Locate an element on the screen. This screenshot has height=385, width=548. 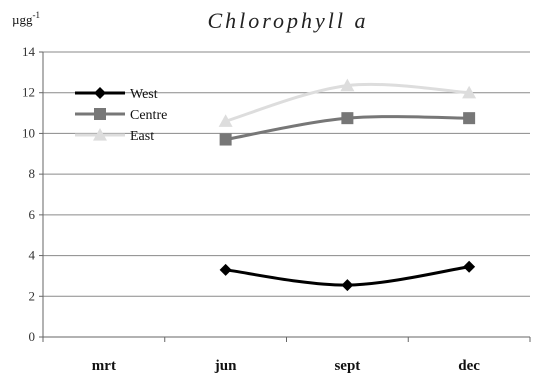
x-category-label: mrt is located at coordinates (104, 366).